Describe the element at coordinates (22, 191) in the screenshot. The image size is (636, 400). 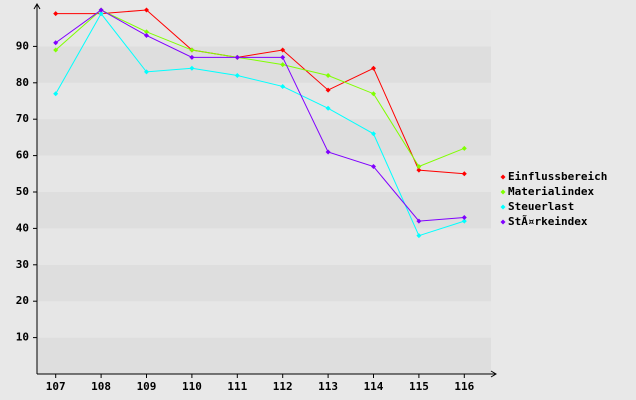
I see `y-tick-label: 50` at that location.